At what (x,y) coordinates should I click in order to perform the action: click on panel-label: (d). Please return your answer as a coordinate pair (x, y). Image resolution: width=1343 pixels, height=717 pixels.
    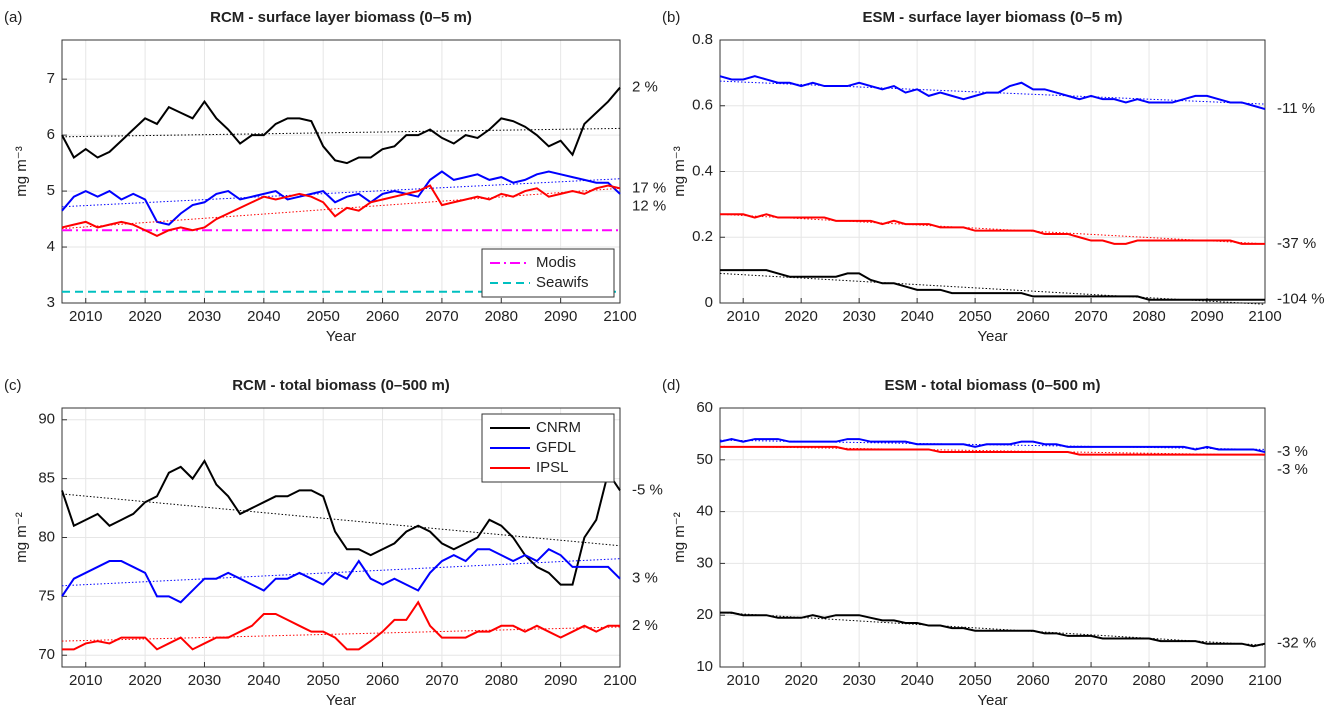
    Looking at the image, I should click on (671, 385).